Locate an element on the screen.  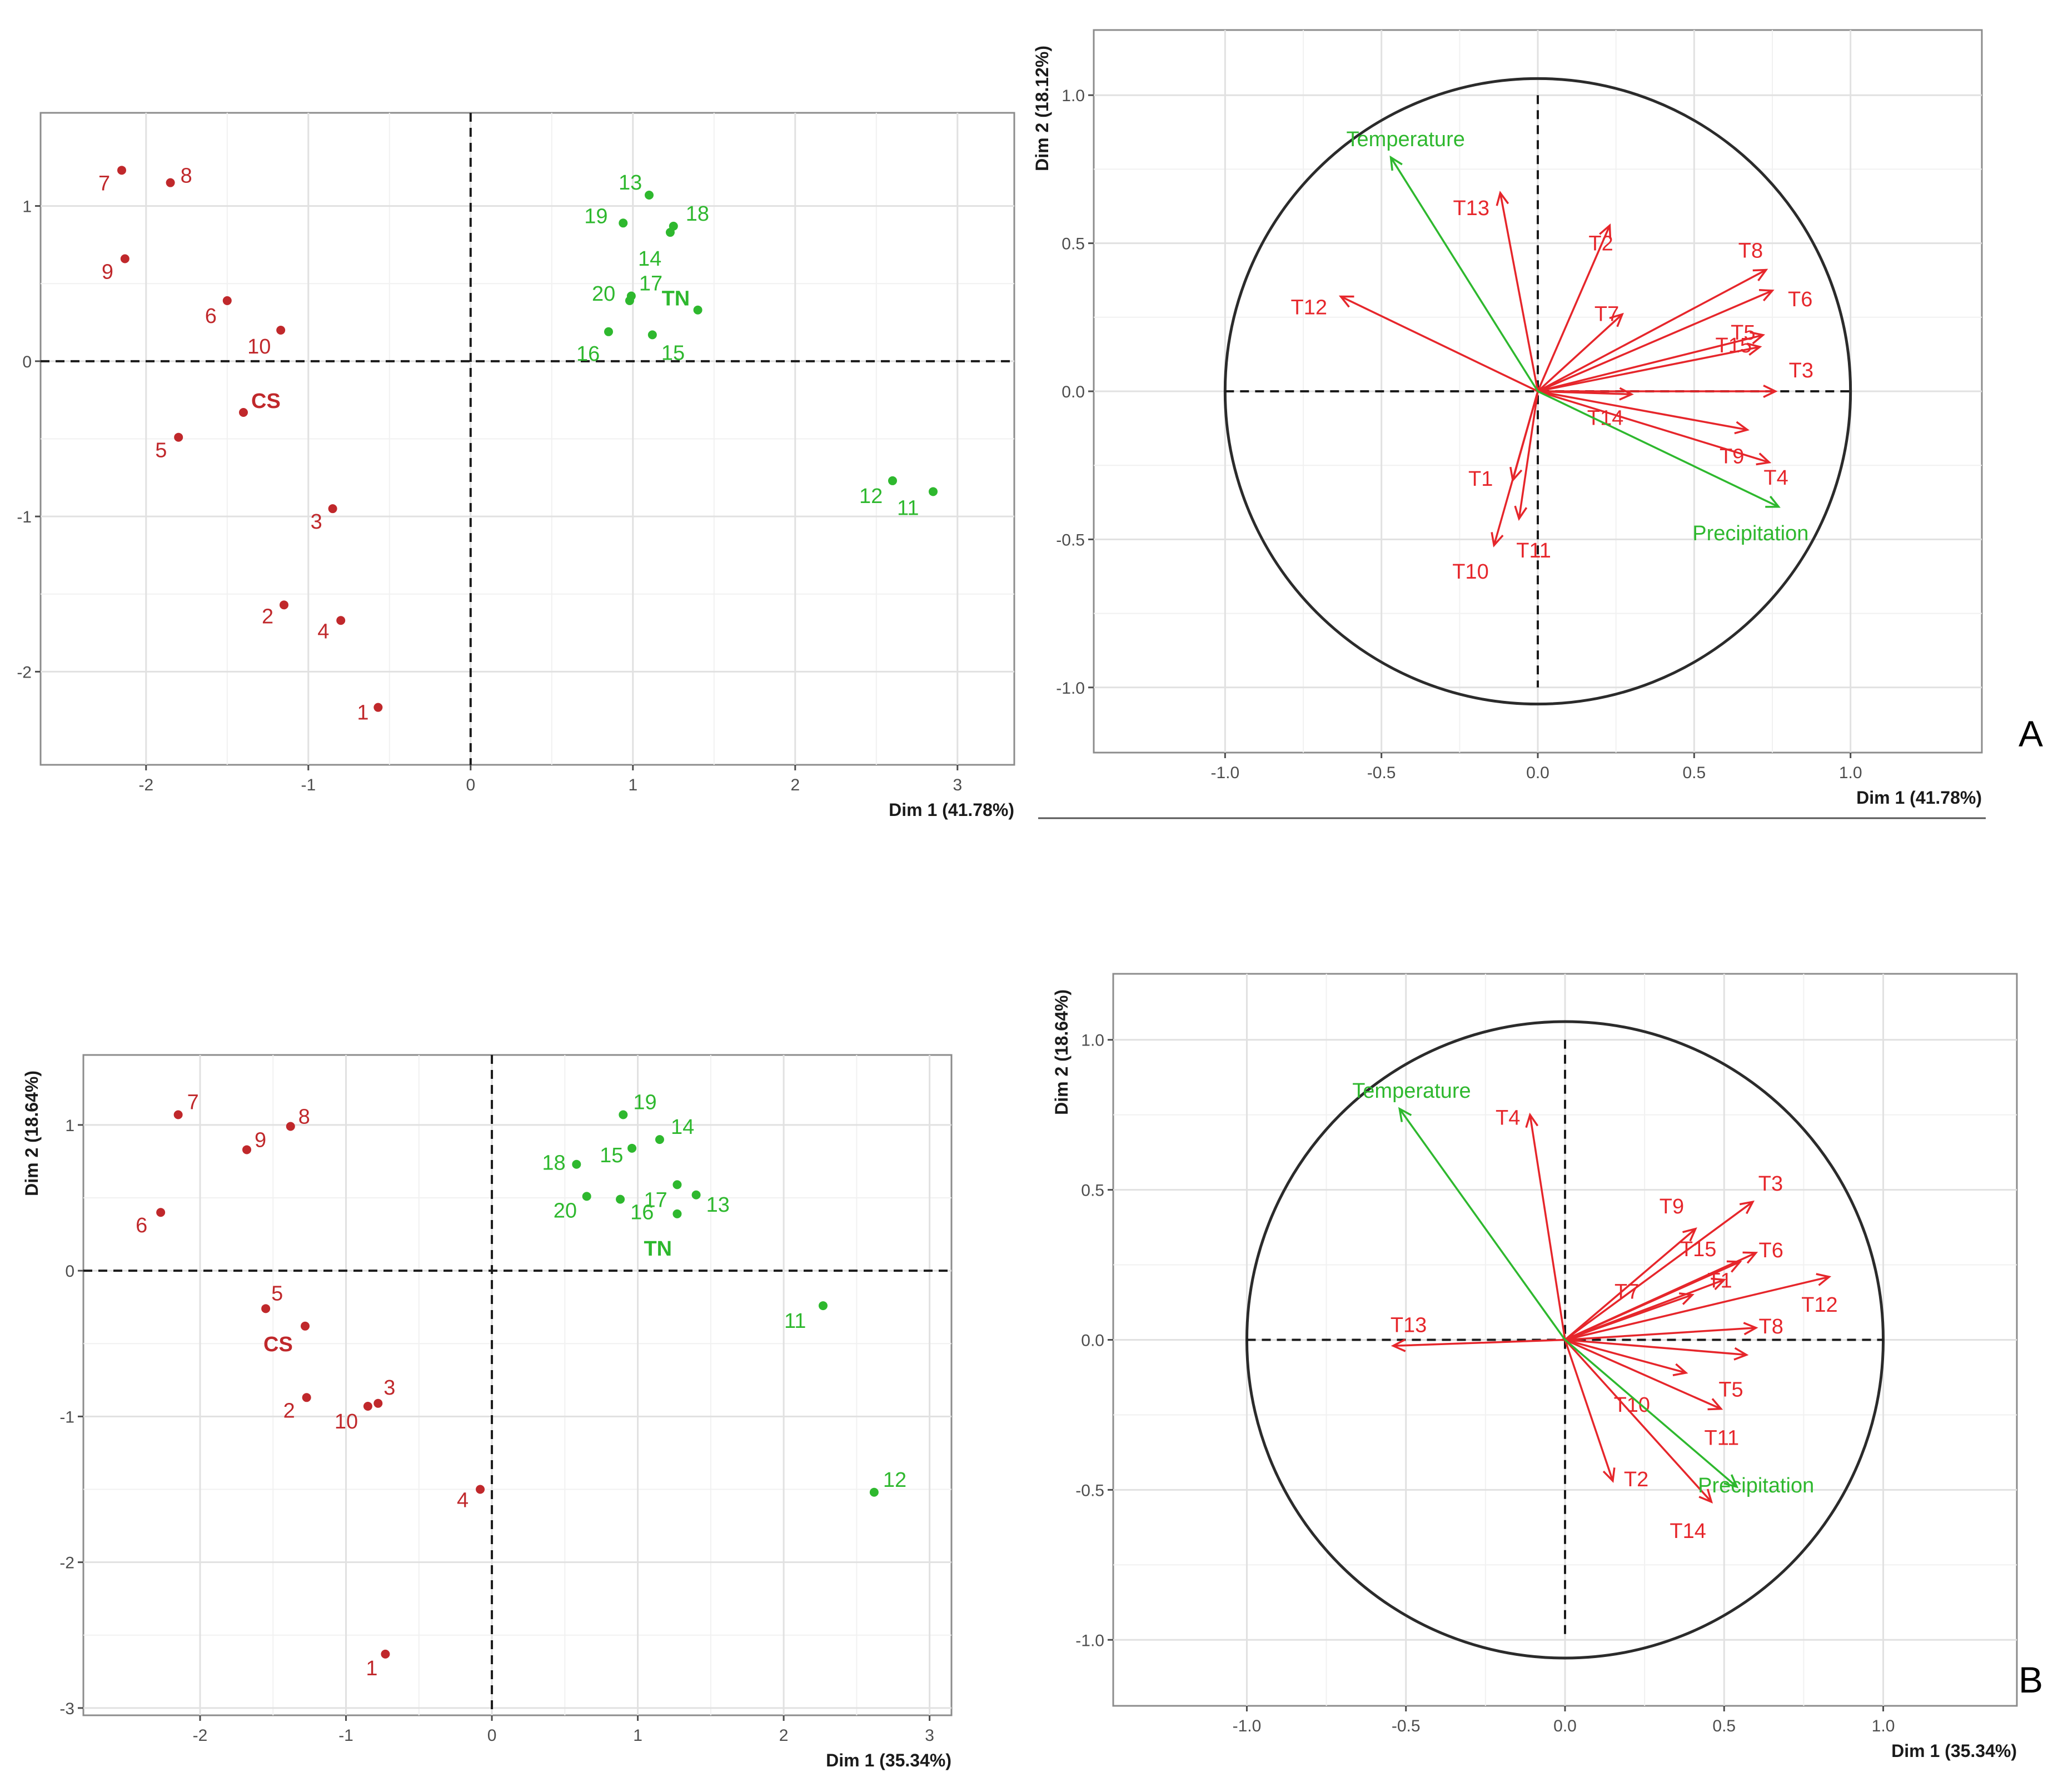
centroid-label: TN is located at coordinates (676, 299).